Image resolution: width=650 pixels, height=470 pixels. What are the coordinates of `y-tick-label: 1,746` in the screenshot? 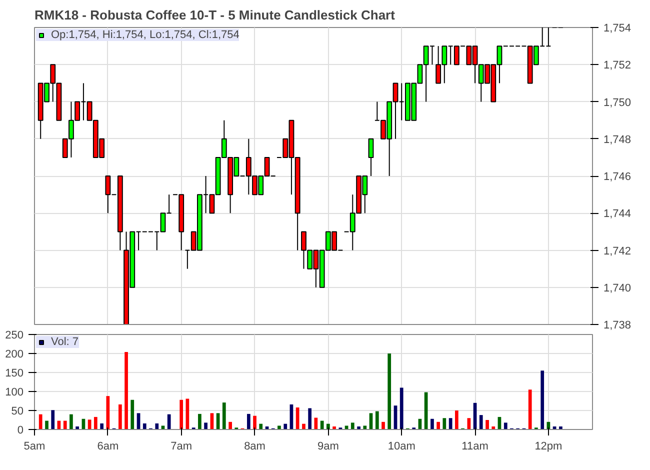 It's located at (618, 177).